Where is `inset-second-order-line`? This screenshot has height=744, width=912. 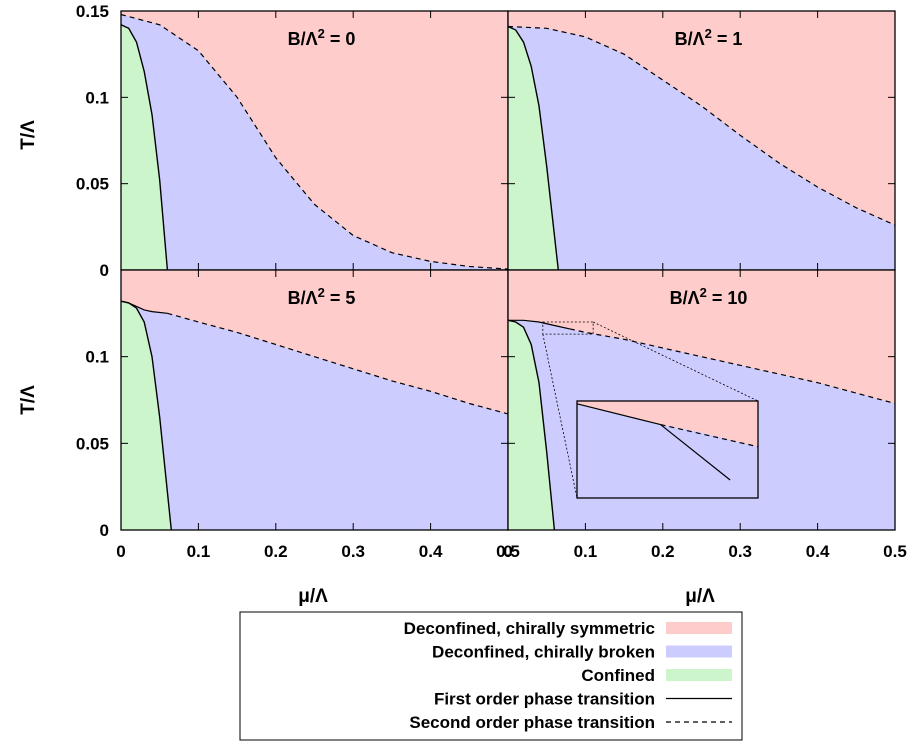 inset-second-order-line is located at coordinates (709, 435).